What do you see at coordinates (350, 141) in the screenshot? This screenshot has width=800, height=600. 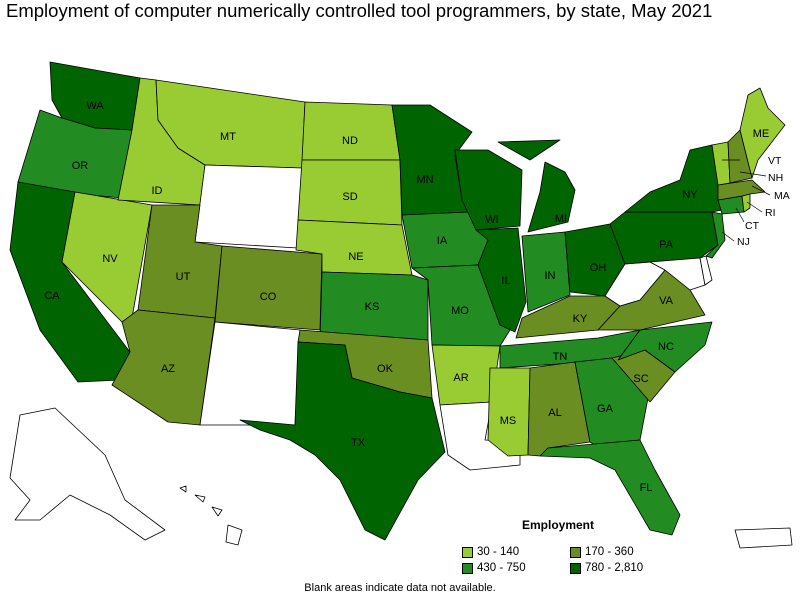 I see `state-label-ND: ND` at bounding box center [350, 141].